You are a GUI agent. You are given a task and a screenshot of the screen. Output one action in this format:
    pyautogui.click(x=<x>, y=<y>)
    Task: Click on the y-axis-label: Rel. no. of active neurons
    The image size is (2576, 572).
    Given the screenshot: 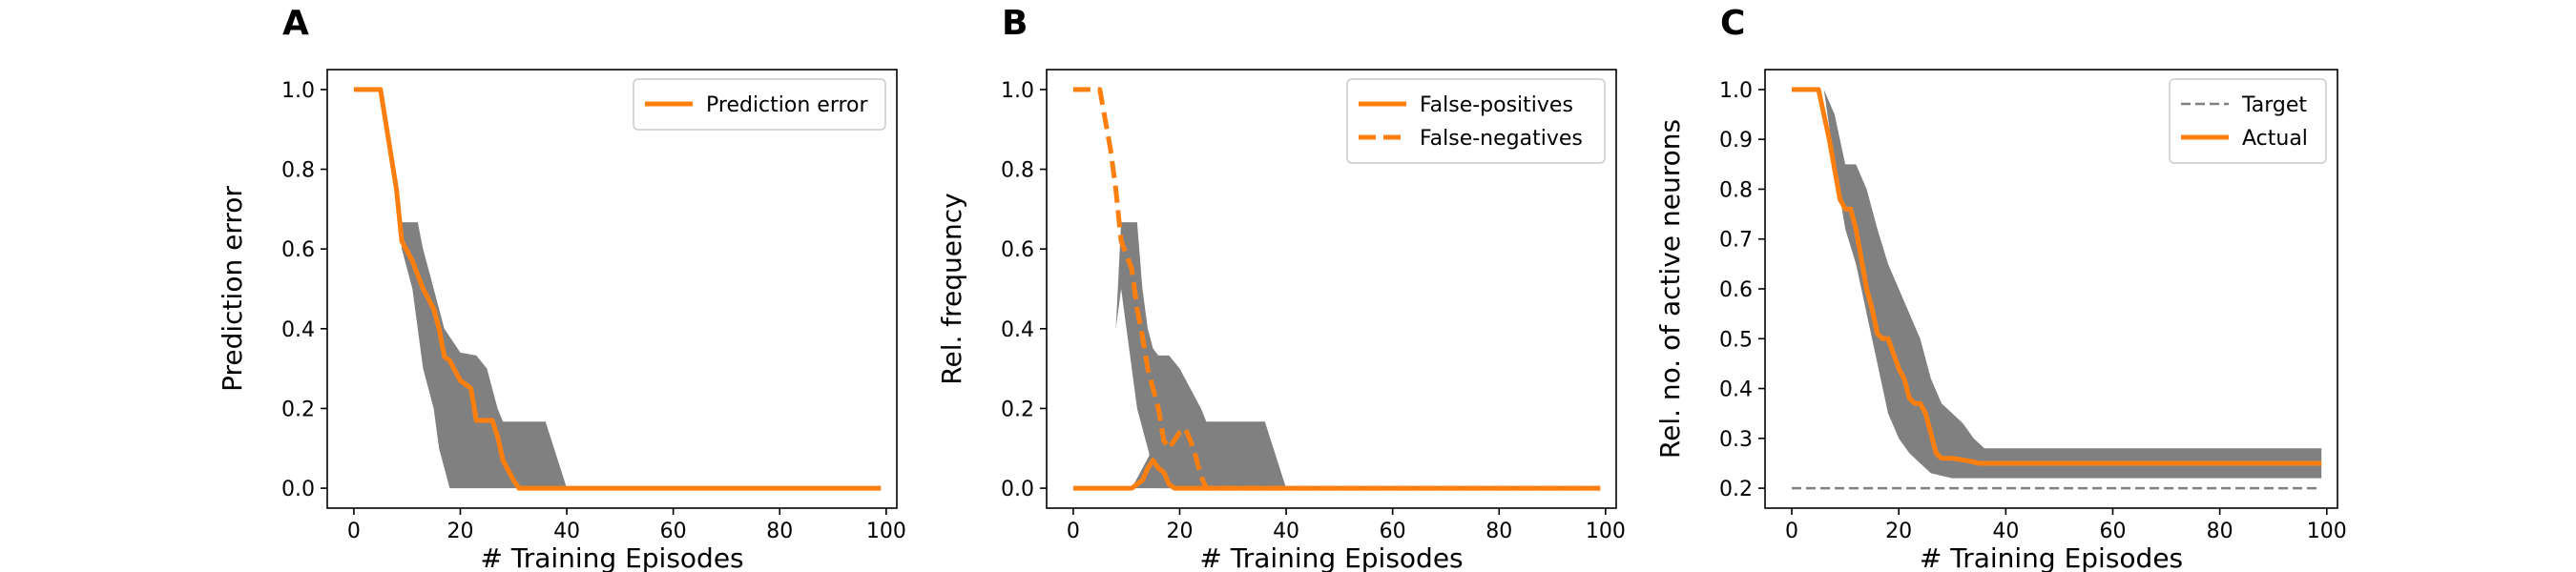 What is the action you would take?
    pyautogui.click(x=1670, y=289)
    